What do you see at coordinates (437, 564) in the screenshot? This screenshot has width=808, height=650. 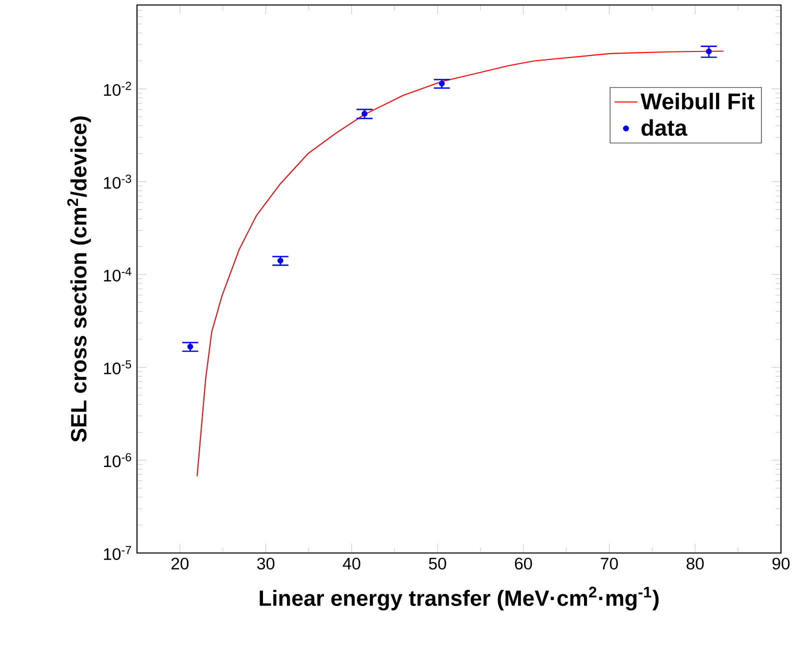 I see `x-tick-label: 50` at bounding box center [437, 564].